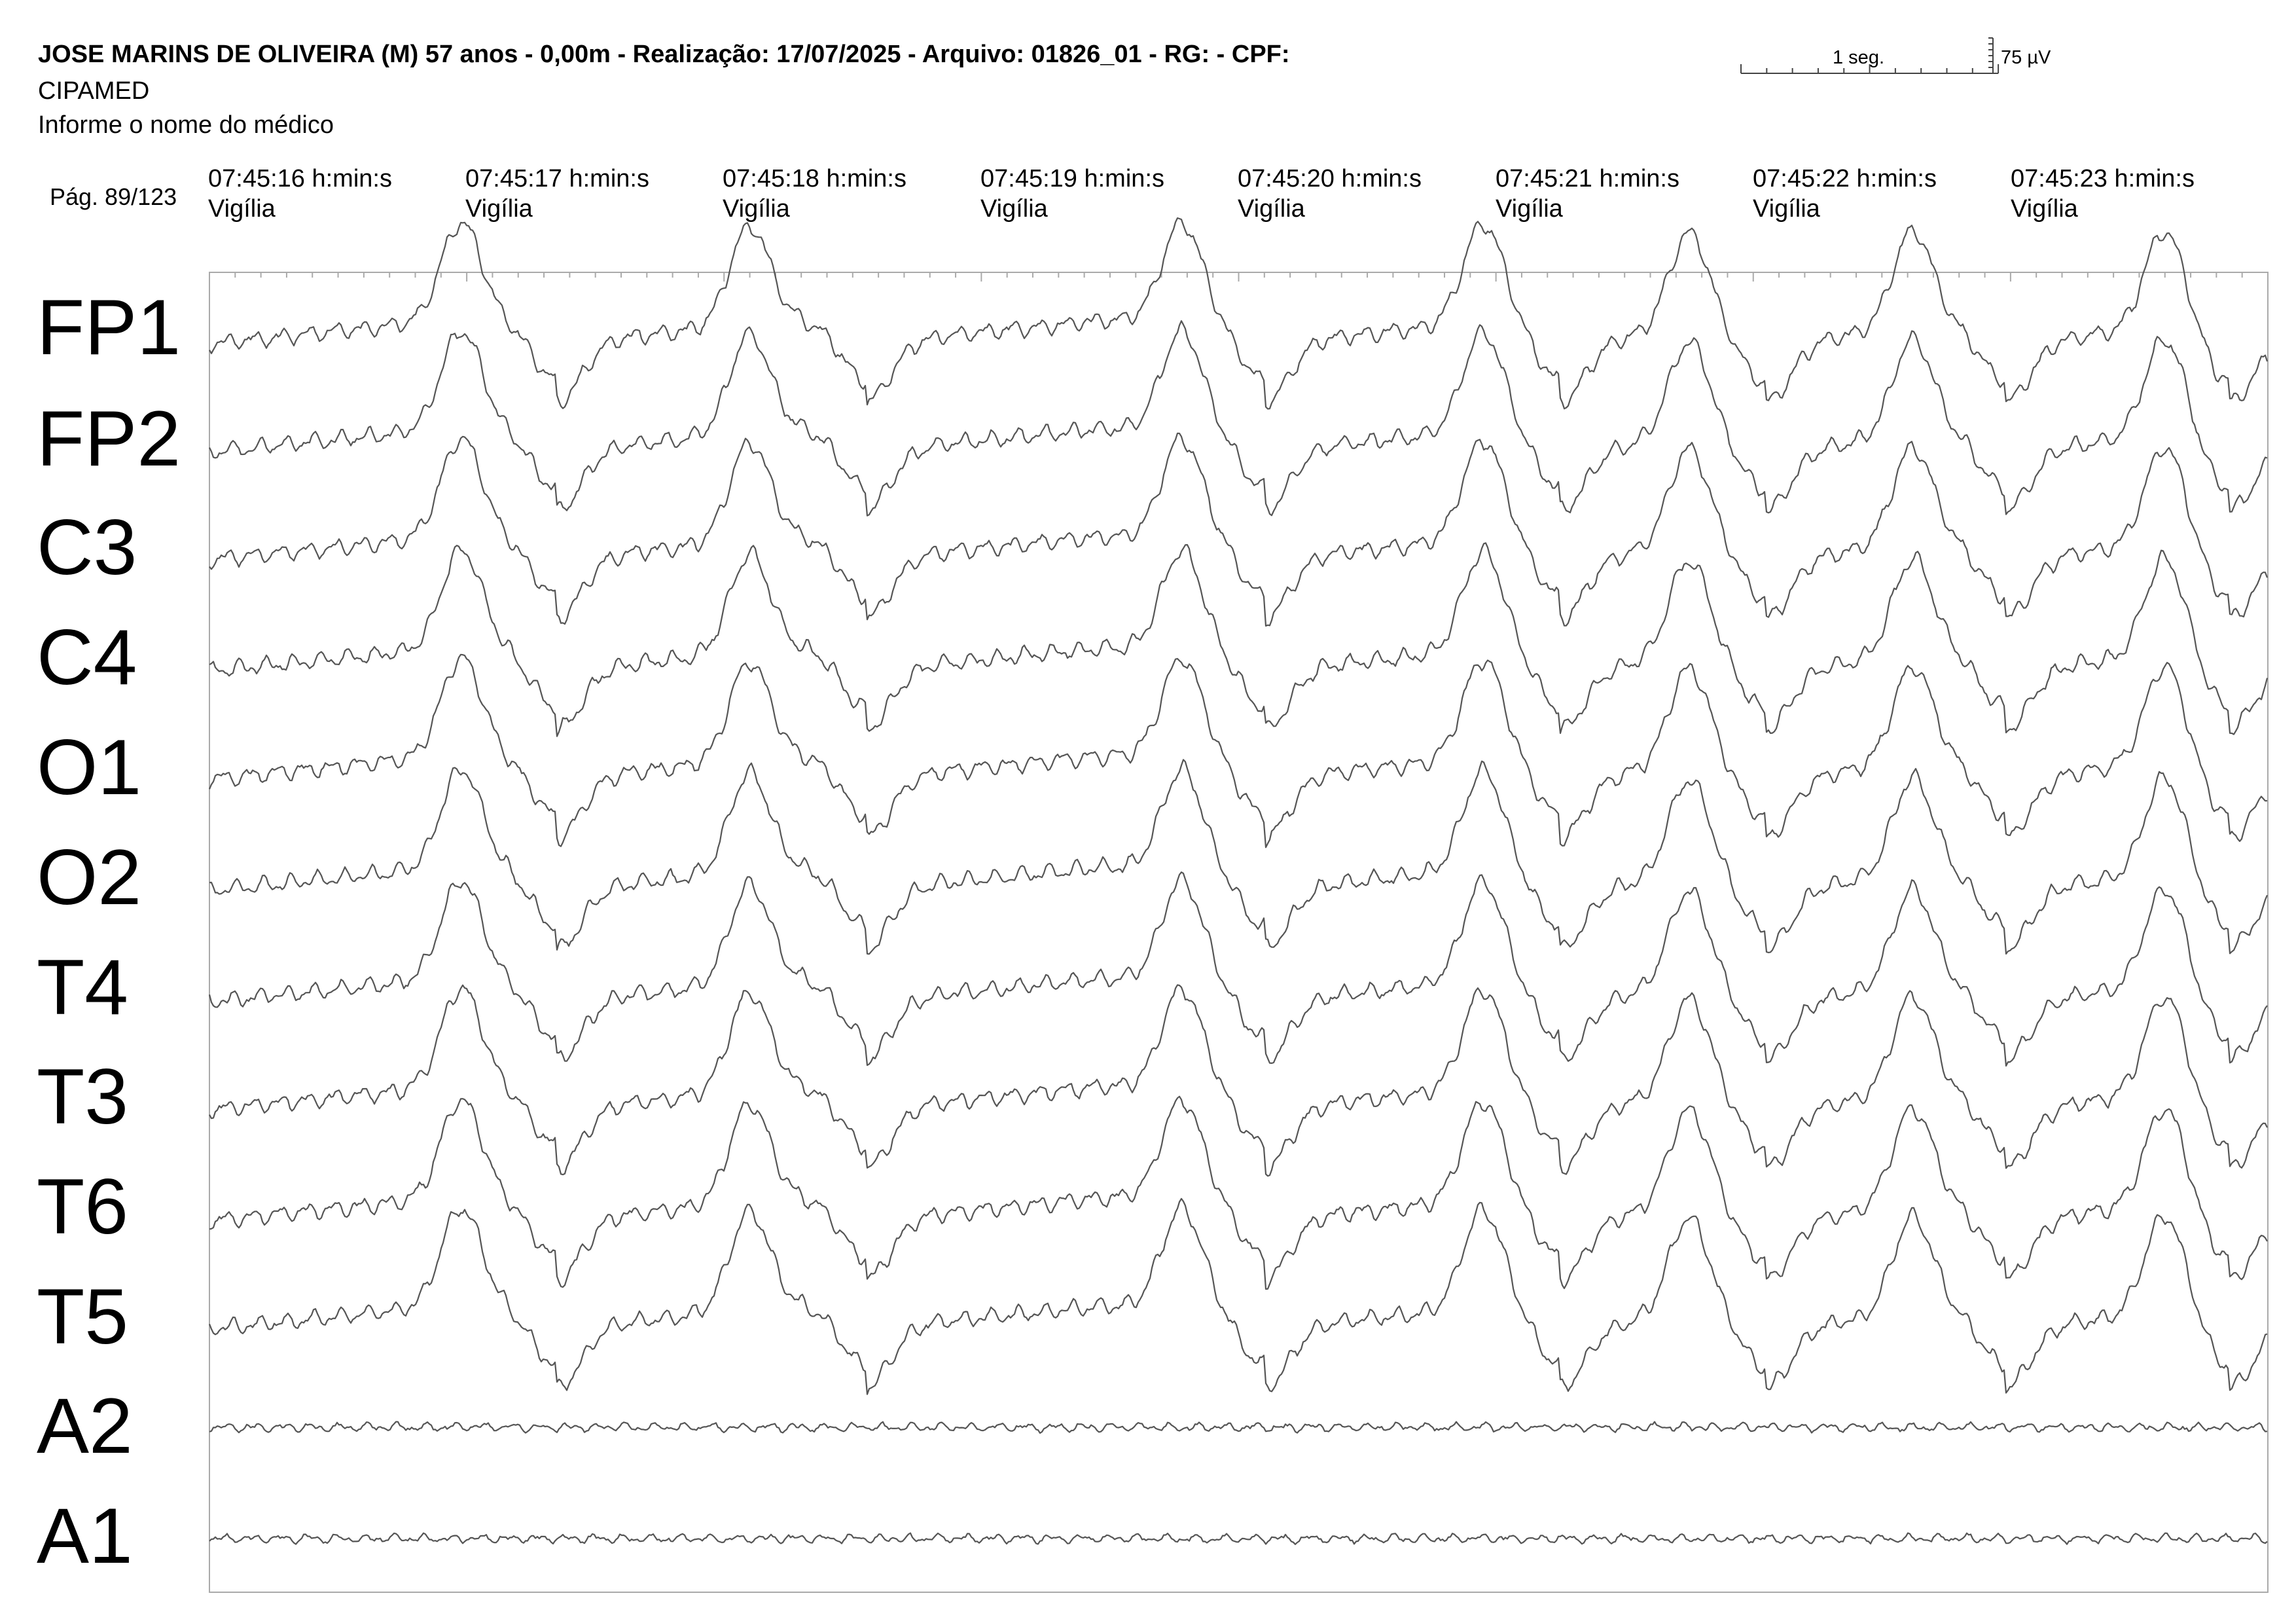 The height and width of the screenshot is (1623, 2296). Describe the element at coordinates (1238, 1427) in the screenshot. I see `eeg-trace-a2` at that location.